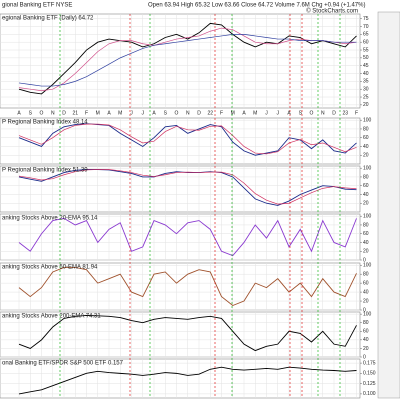 The width and height of the screenshot is (400, 400). I want to click on y-tick-label: 30, so click(366, 90).